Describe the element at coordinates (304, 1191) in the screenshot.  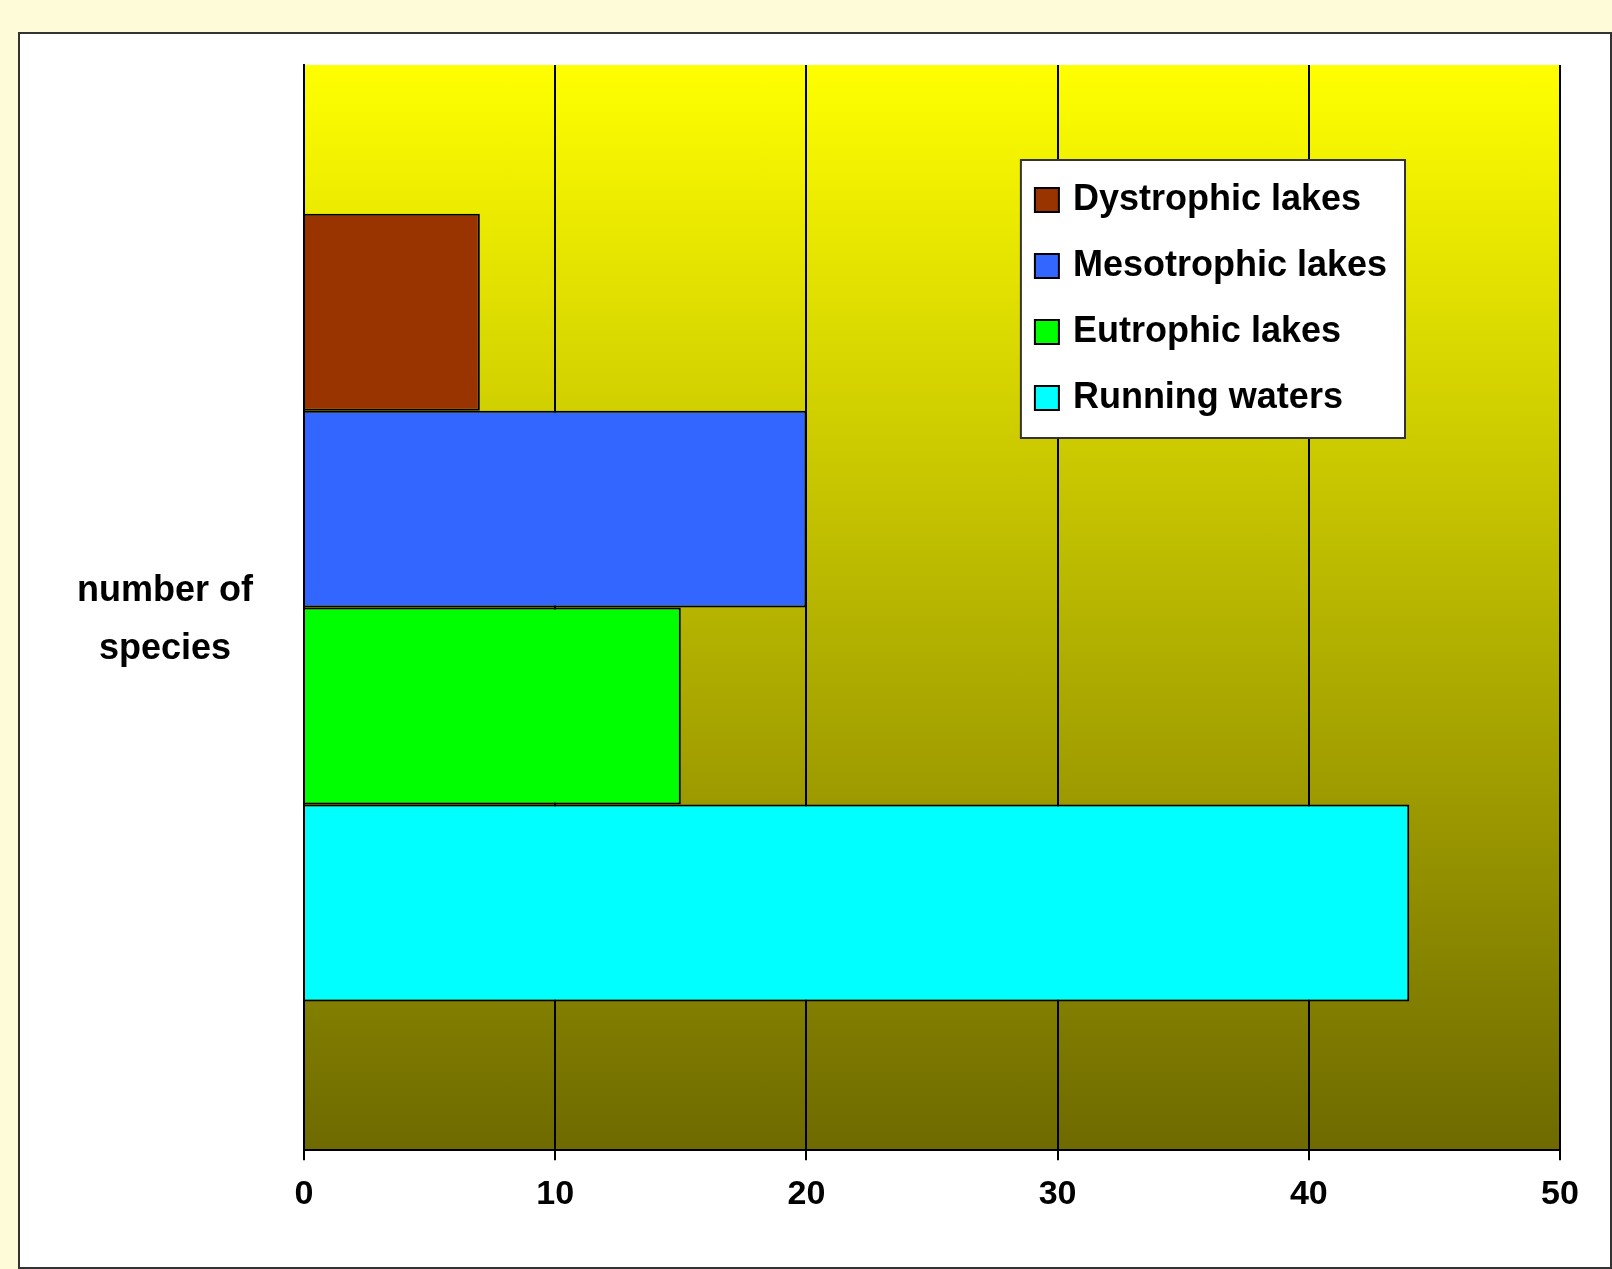
I see `x-tick-label: 0` at that location.